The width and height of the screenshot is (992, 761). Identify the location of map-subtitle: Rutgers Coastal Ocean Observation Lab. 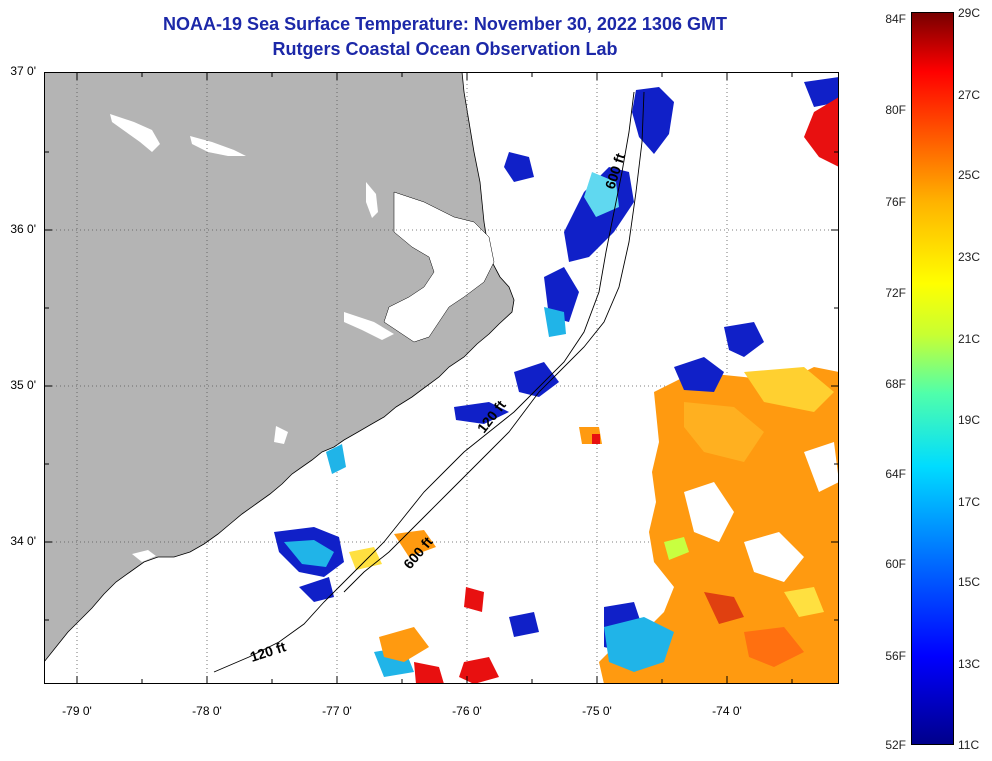
(445, 49).